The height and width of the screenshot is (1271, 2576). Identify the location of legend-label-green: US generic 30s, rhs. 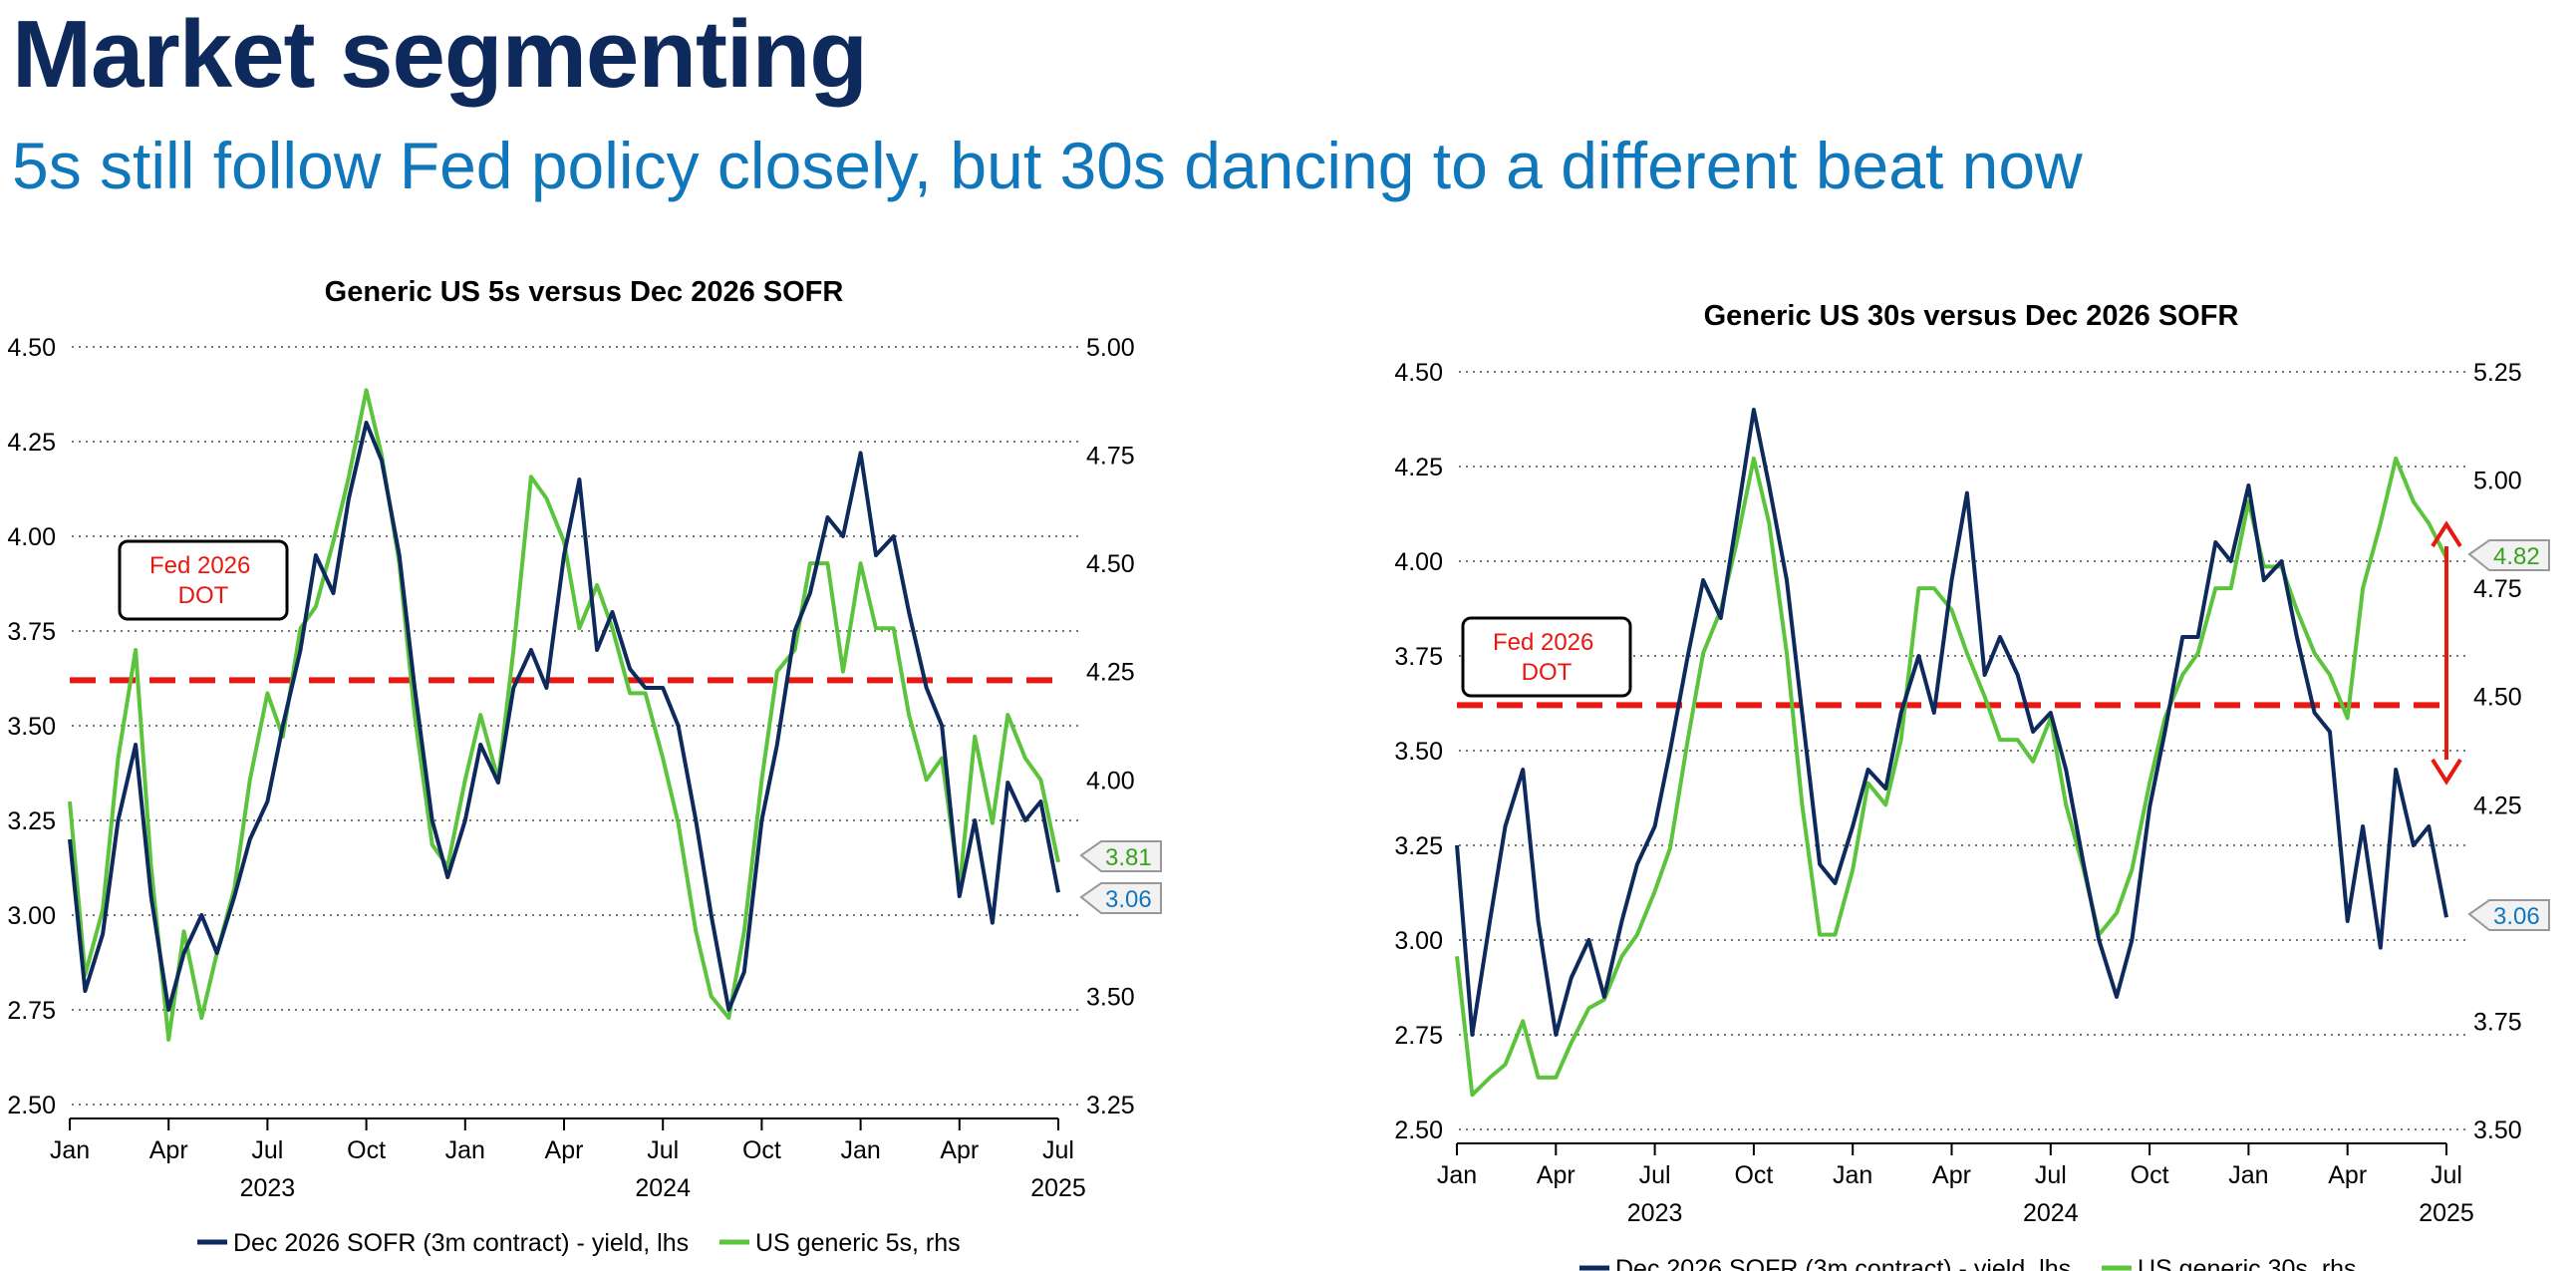
(2247, 1263).